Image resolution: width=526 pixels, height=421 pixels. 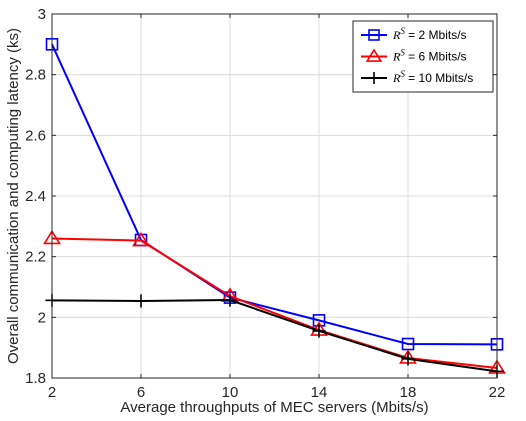 I want to click on legend-suffix: = 10 Mbits/s, so click(x=439, y=78).